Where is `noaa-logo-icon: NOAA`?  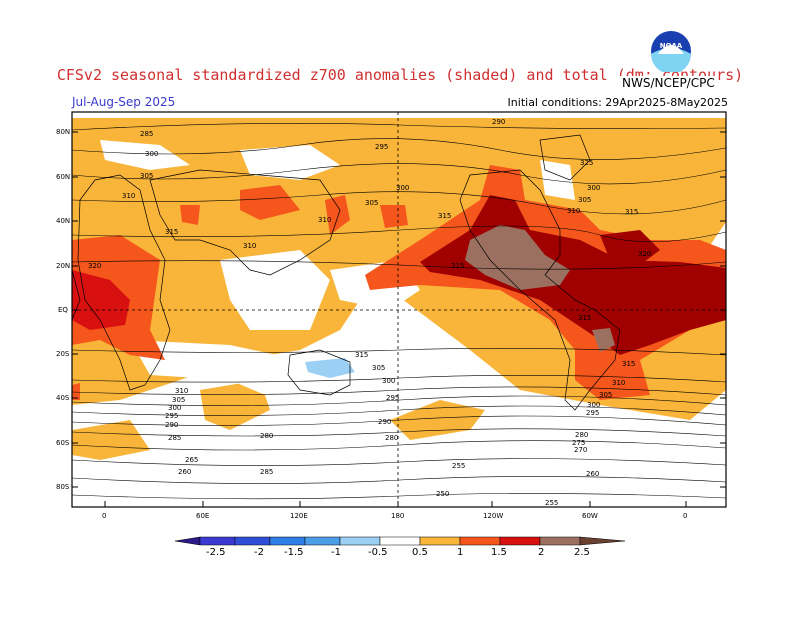
noaa-logo-icon: NOAA is located at coordinates (671, 51).